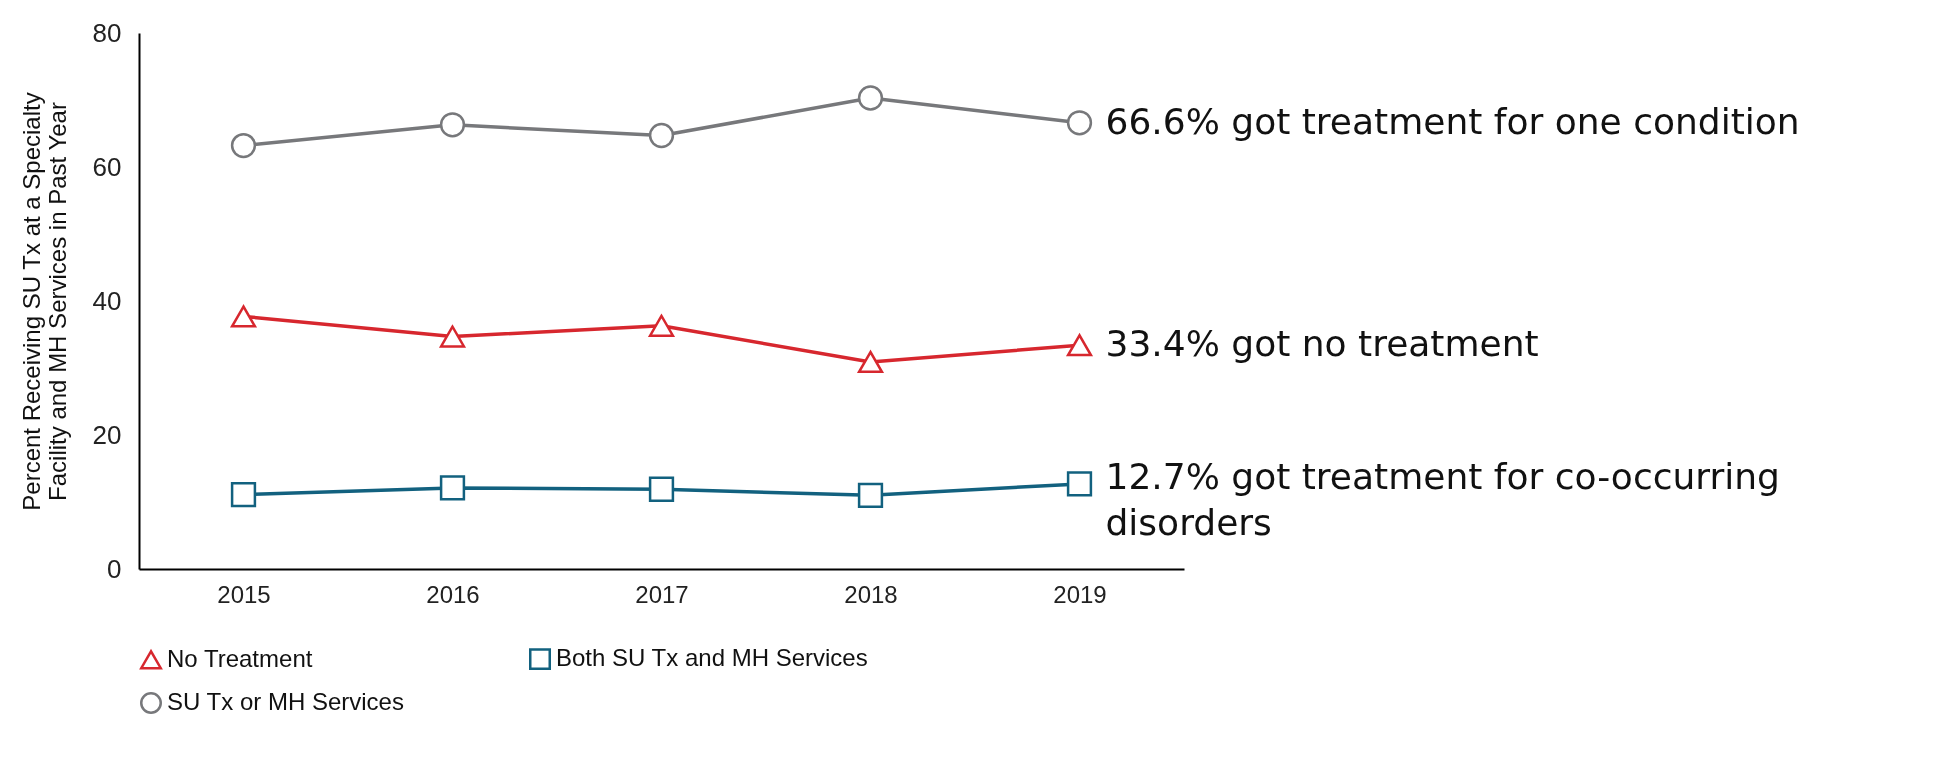  What do you see at coordinates (871, 594) in the screenshot?
I see `x-tick-label: 2018` at bounding box center [871, 594].